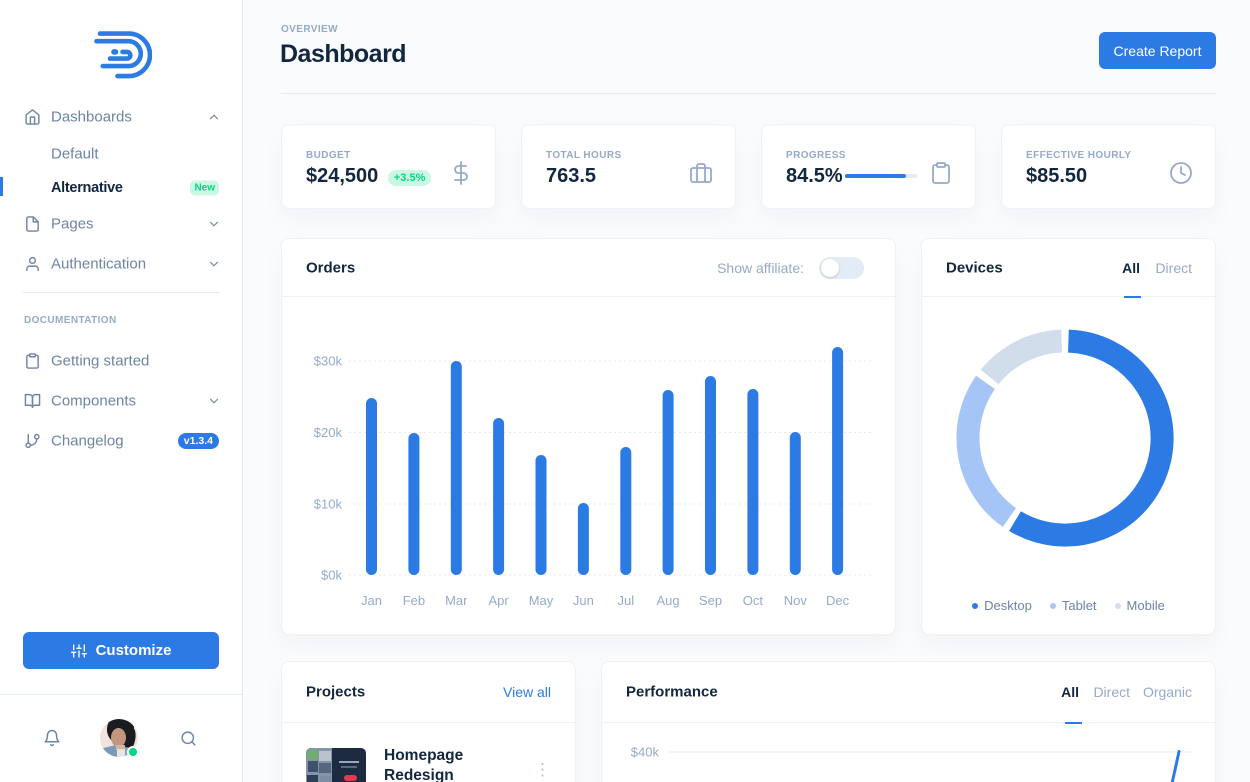 Image resolution: width=1250 pixels, height=782 pixels. Describe the element at coordinates (331, 575) in the screenshot. I see `svg-text: $0k` at that location.